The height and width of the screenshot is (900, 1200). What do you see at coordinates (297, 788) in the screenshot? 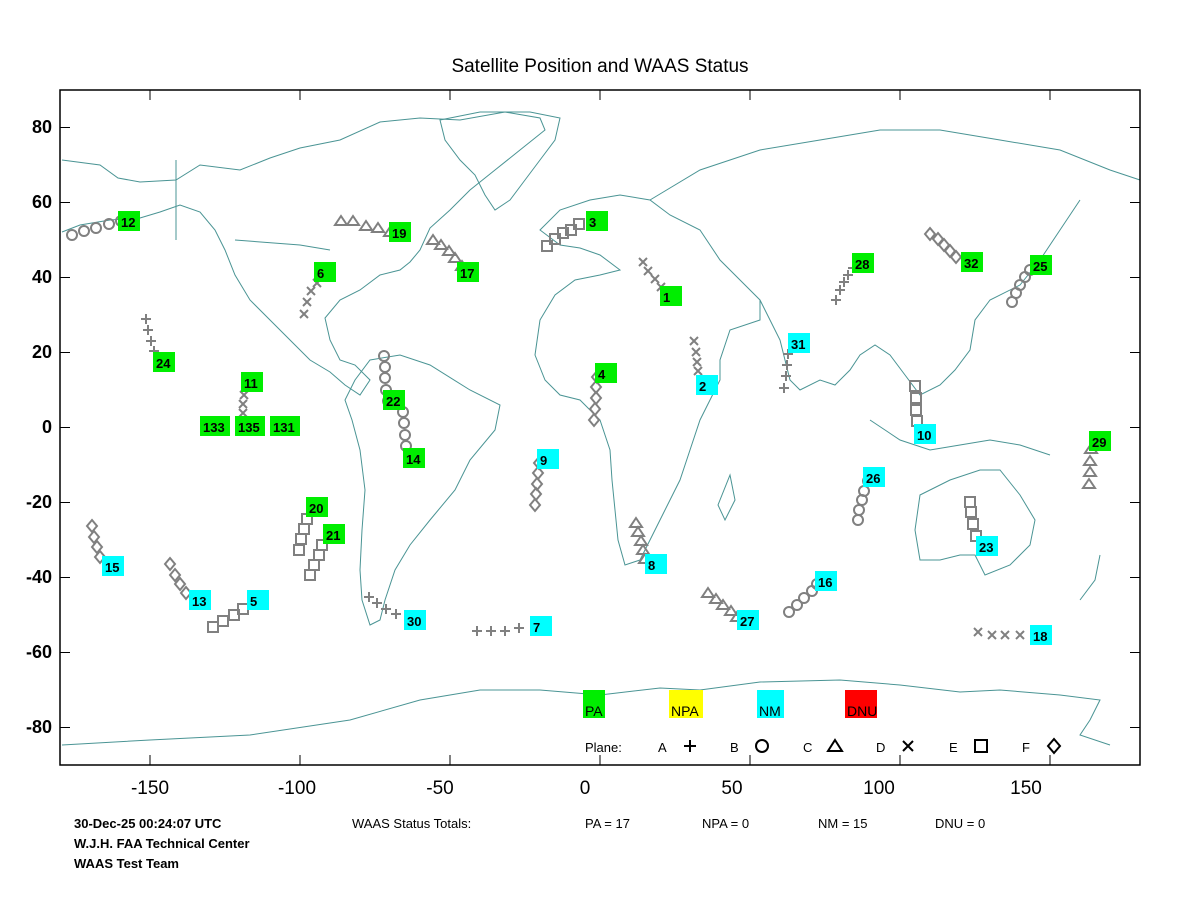
I see `x-tick-label: -100` at bounding box center [297, 788].